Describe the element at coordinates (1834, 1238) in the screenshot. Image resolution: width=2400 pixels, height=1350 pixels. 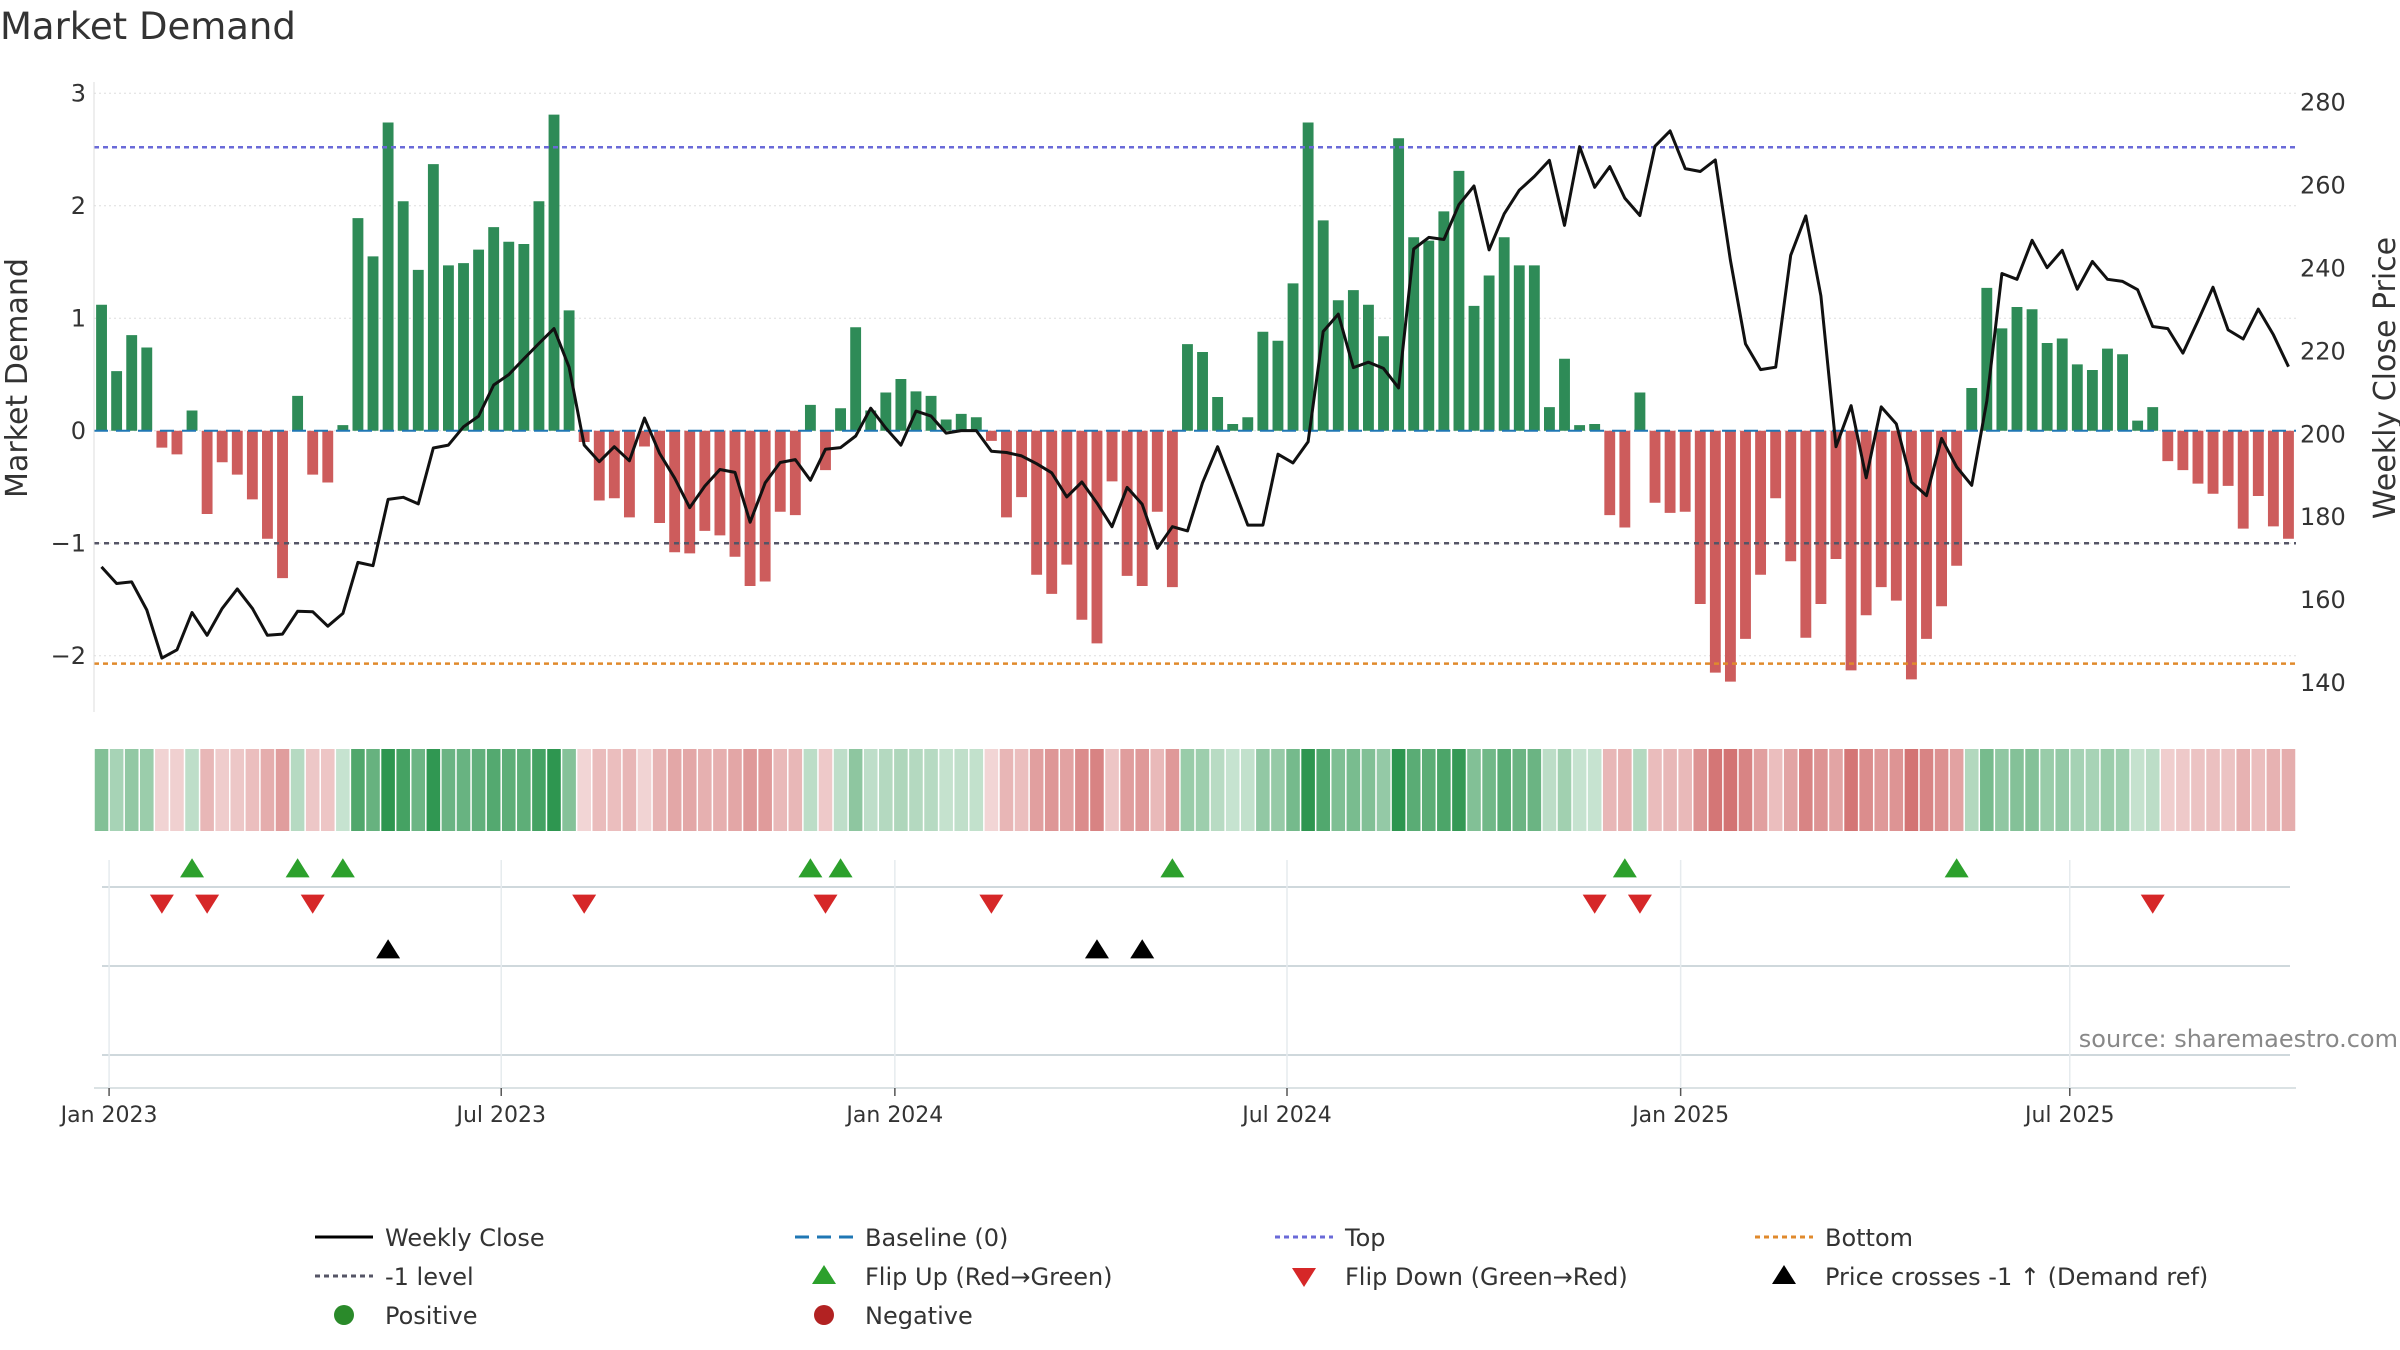
I see `legend-item: Bottom` at that location.